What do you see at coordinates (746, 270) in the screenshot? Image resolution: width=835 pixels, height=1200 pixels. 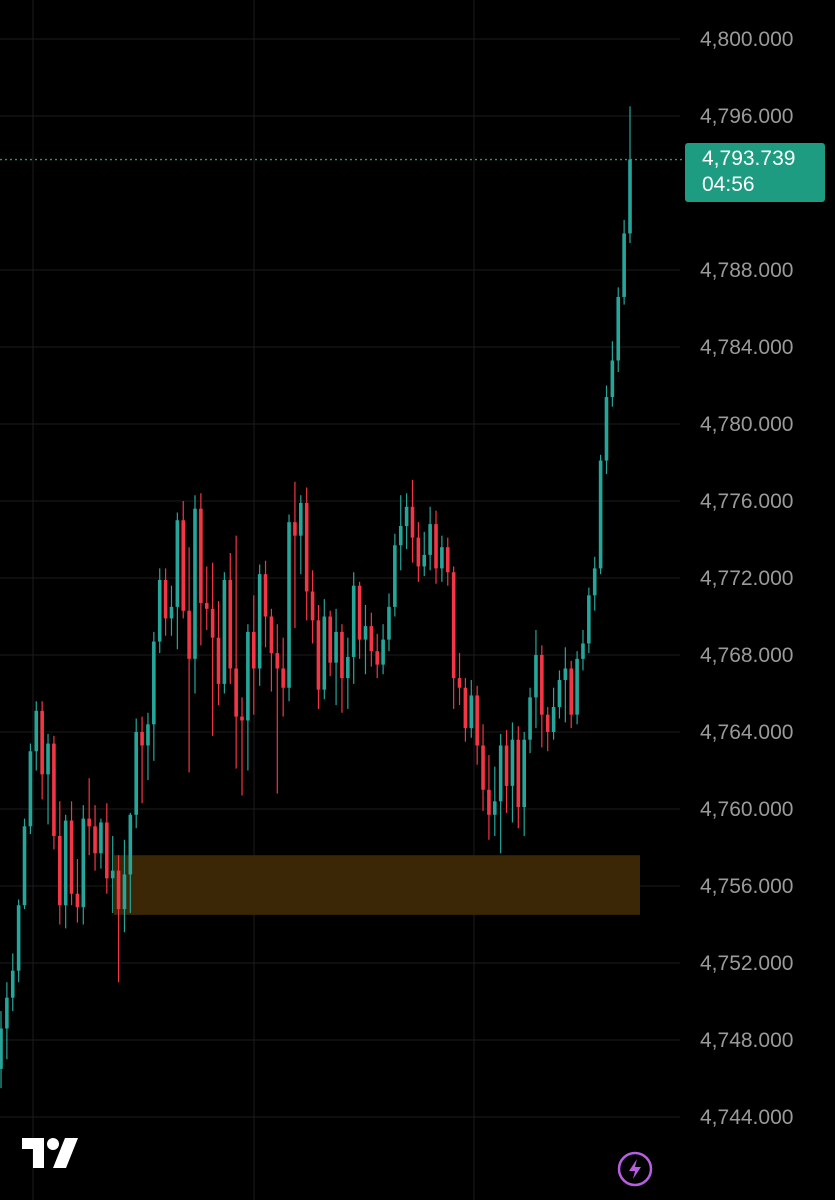 I see `y-tick-label: 4,788.000` at bounding box center [746, 270].